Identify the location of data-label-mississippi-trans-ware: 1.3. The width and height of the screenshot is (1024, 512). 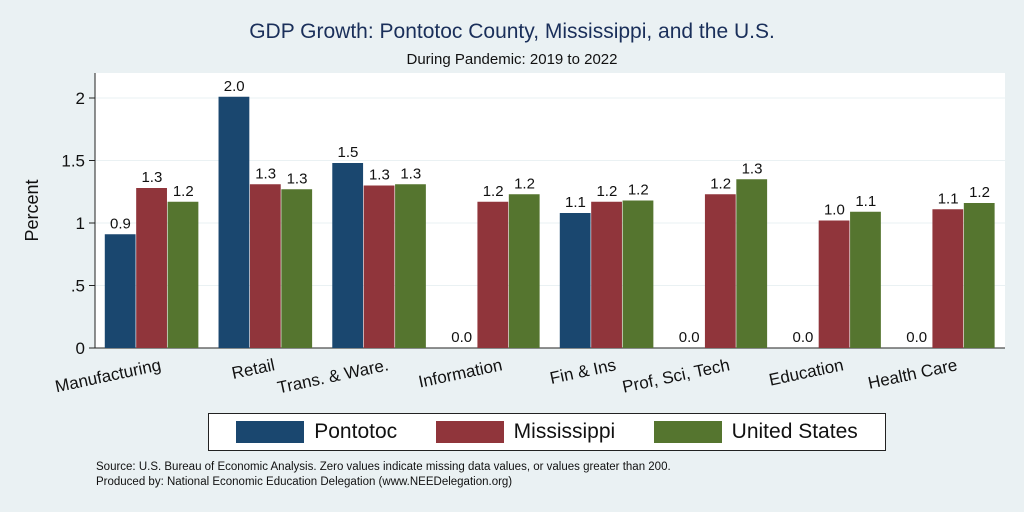
(379, 175).